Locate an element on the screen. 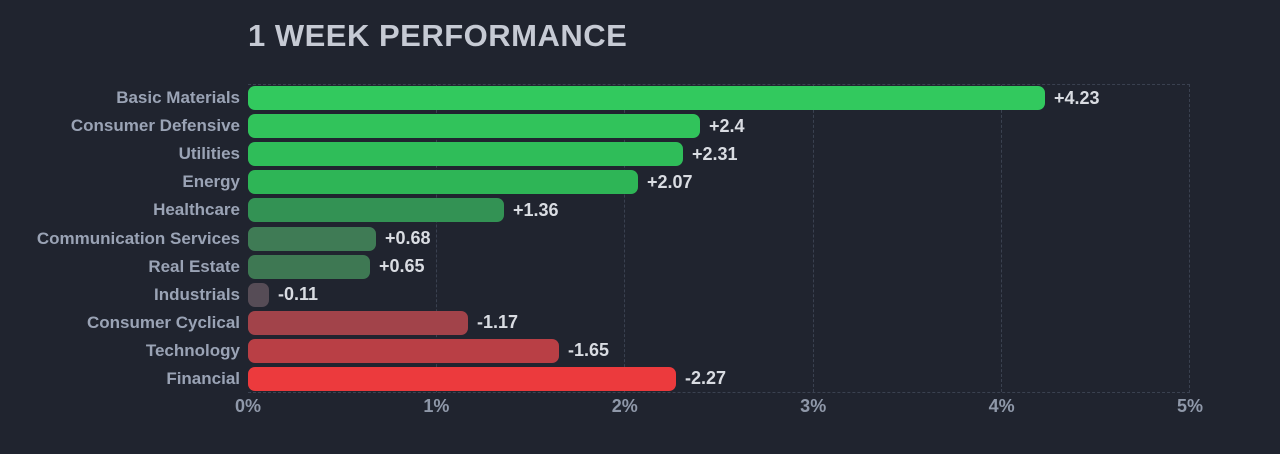 Image resolution: width=1280 pixels, height=454 pixels. bar-row: Consumer Cyclical -1.17 is located at coordinates (640, 323).